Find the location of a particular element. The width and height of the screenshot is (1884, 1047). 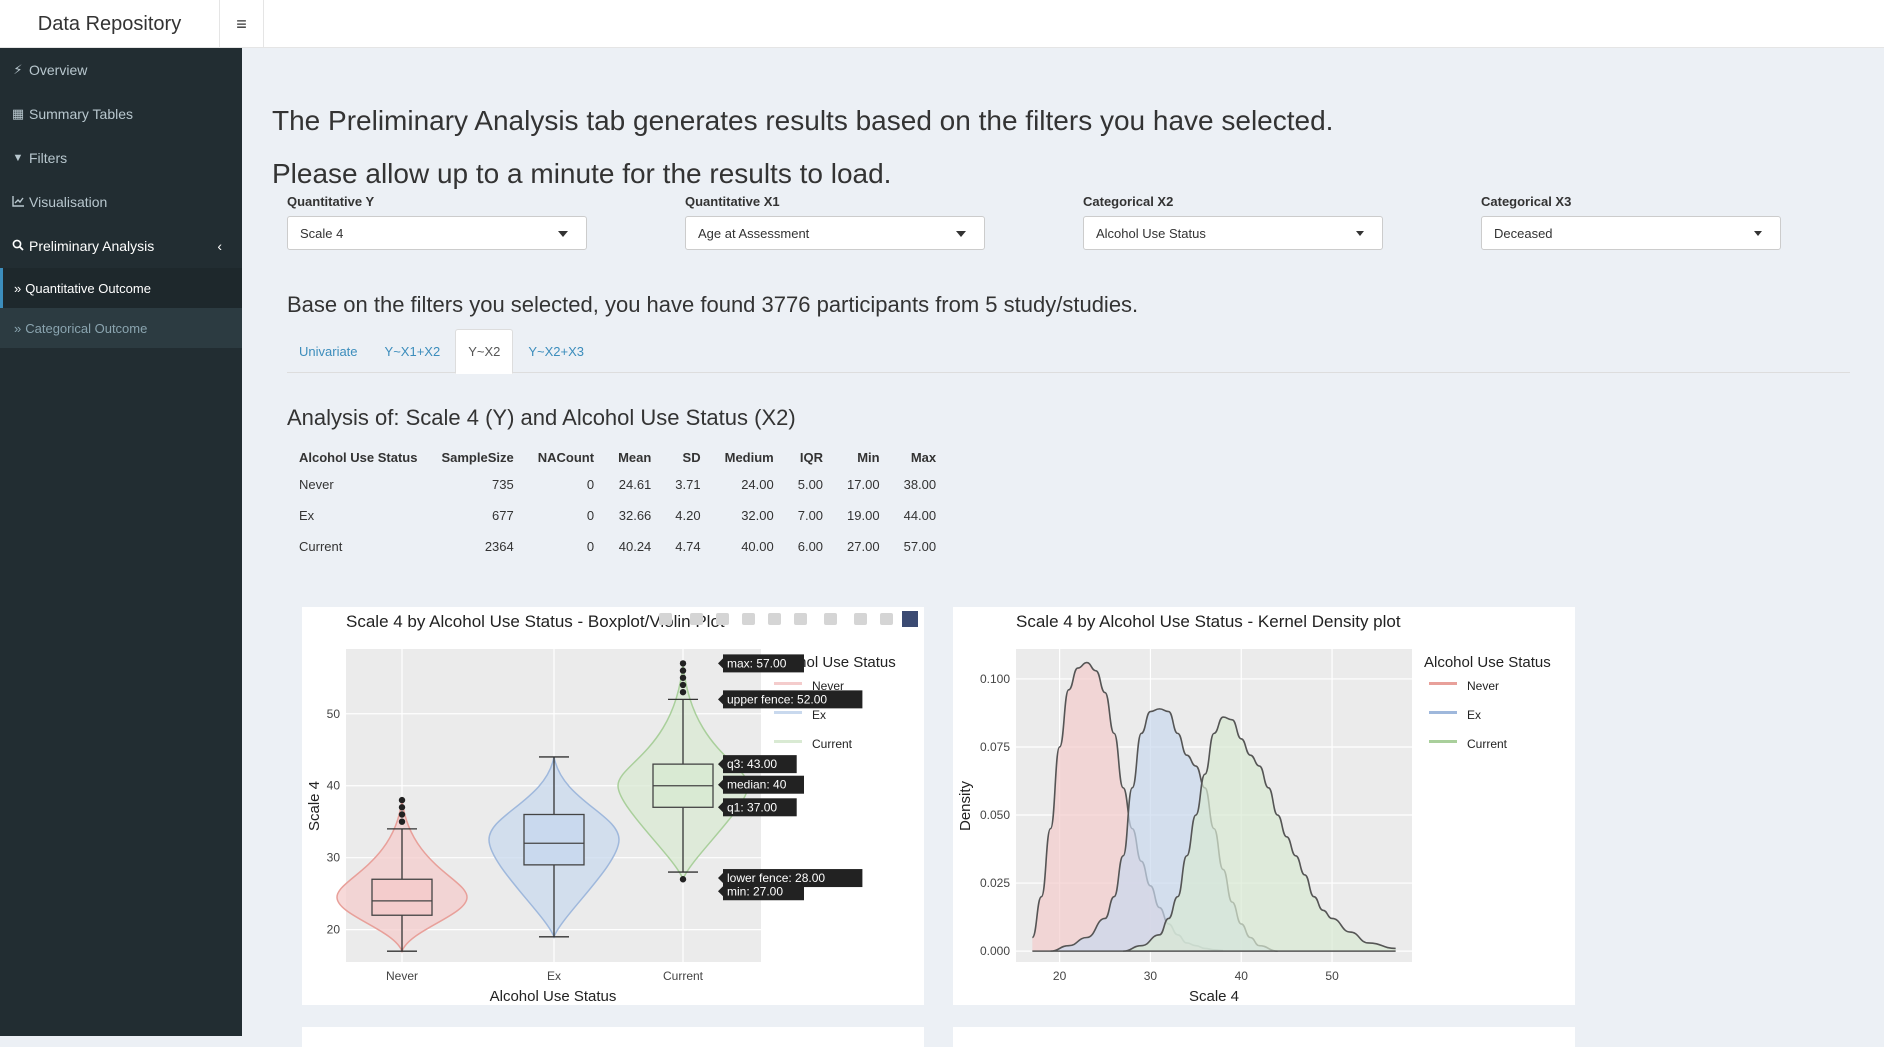

x-tick-label: 30 is located at coordinates (1151, 976).